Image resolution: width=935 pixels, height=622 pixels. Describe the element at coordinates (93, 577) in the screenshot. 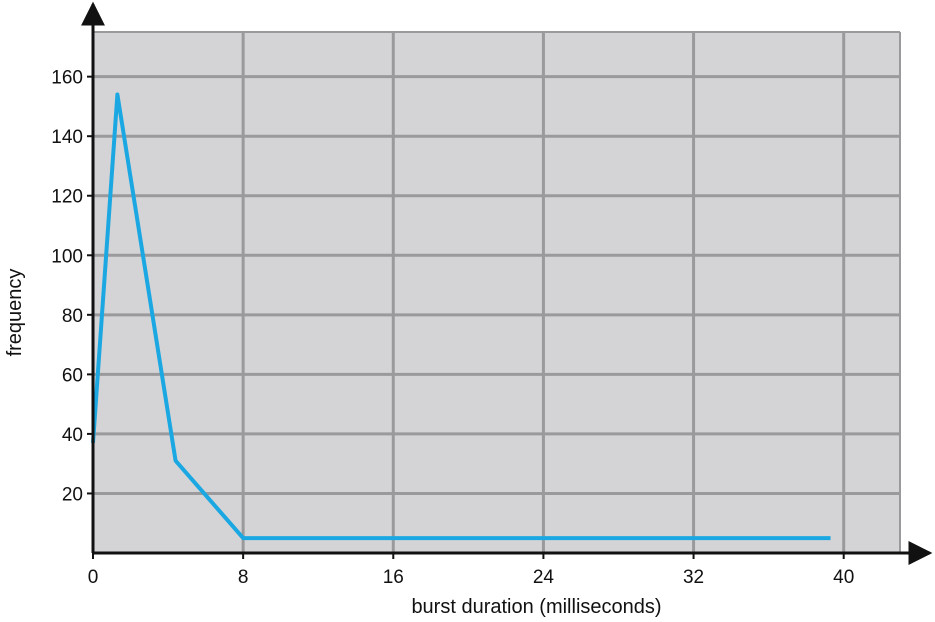

I see `x-tick-label: 0` at that location.